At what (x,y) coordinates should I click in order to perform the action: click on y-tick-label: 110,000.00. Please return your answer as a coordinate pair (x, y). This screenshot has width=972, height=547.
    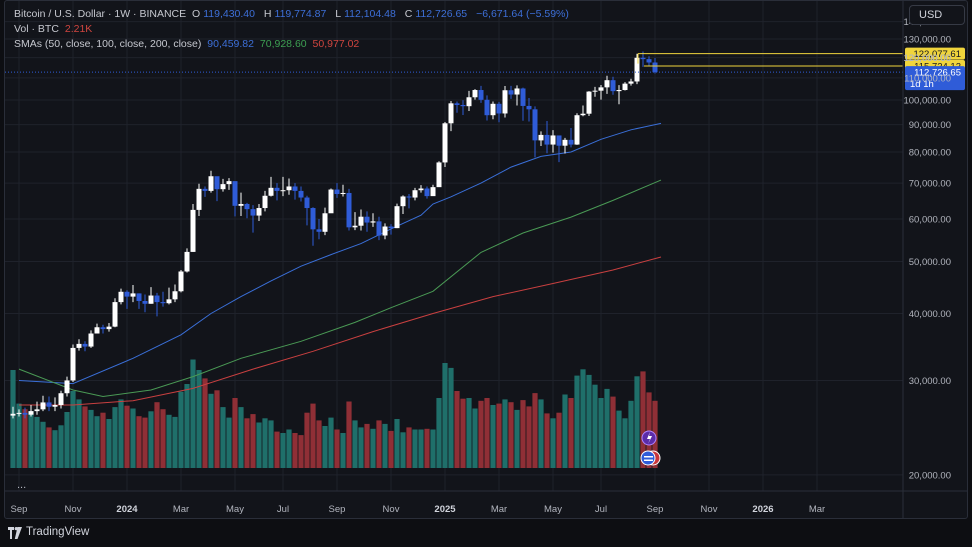
    Looking at the image, I should click on (927, 78).